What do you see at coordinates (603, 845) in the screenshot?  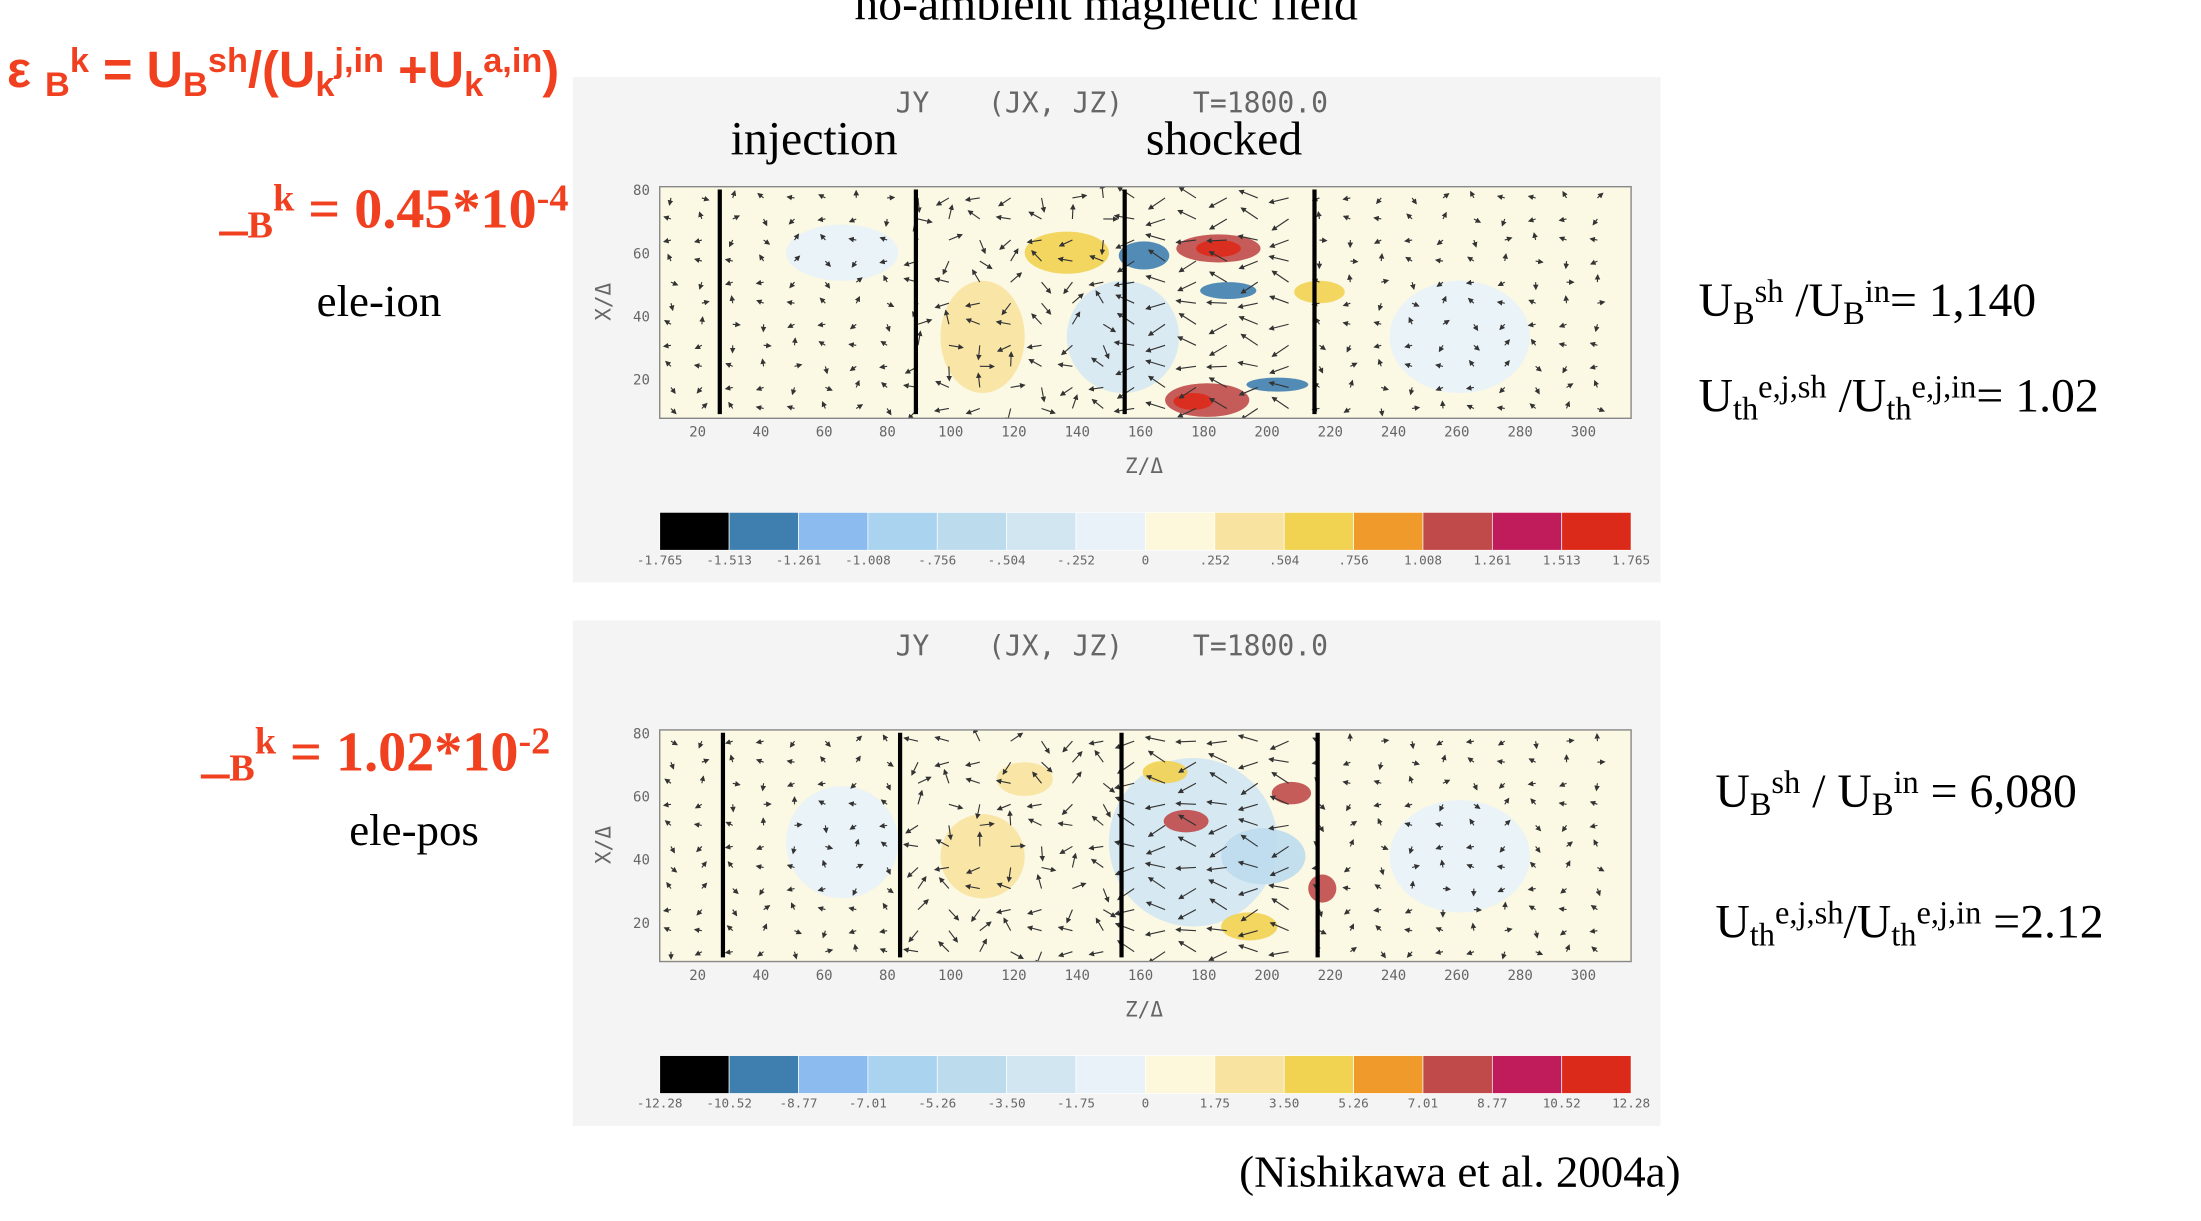 I see `y-axis-label: X/Δ` at bounding box center [603, 845].